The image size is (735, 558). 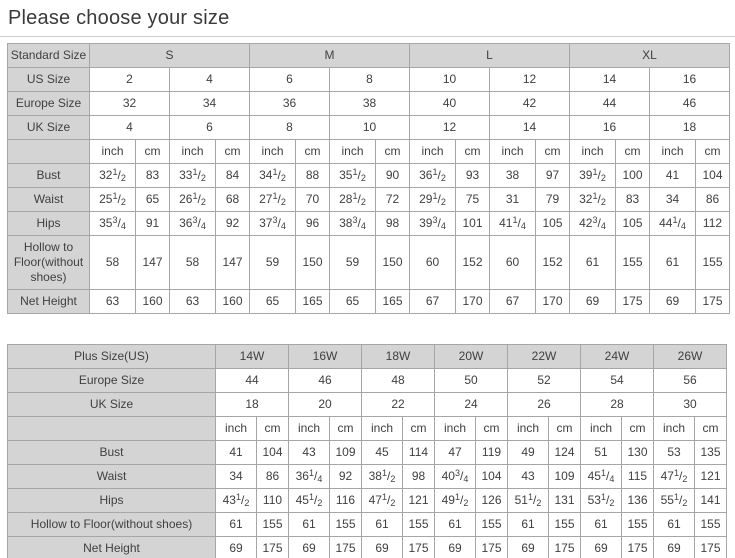 What do you see at coordinates (329, 55) in the screenshot?
I see `size-header-cell: M` at bounding box center [329, 55].